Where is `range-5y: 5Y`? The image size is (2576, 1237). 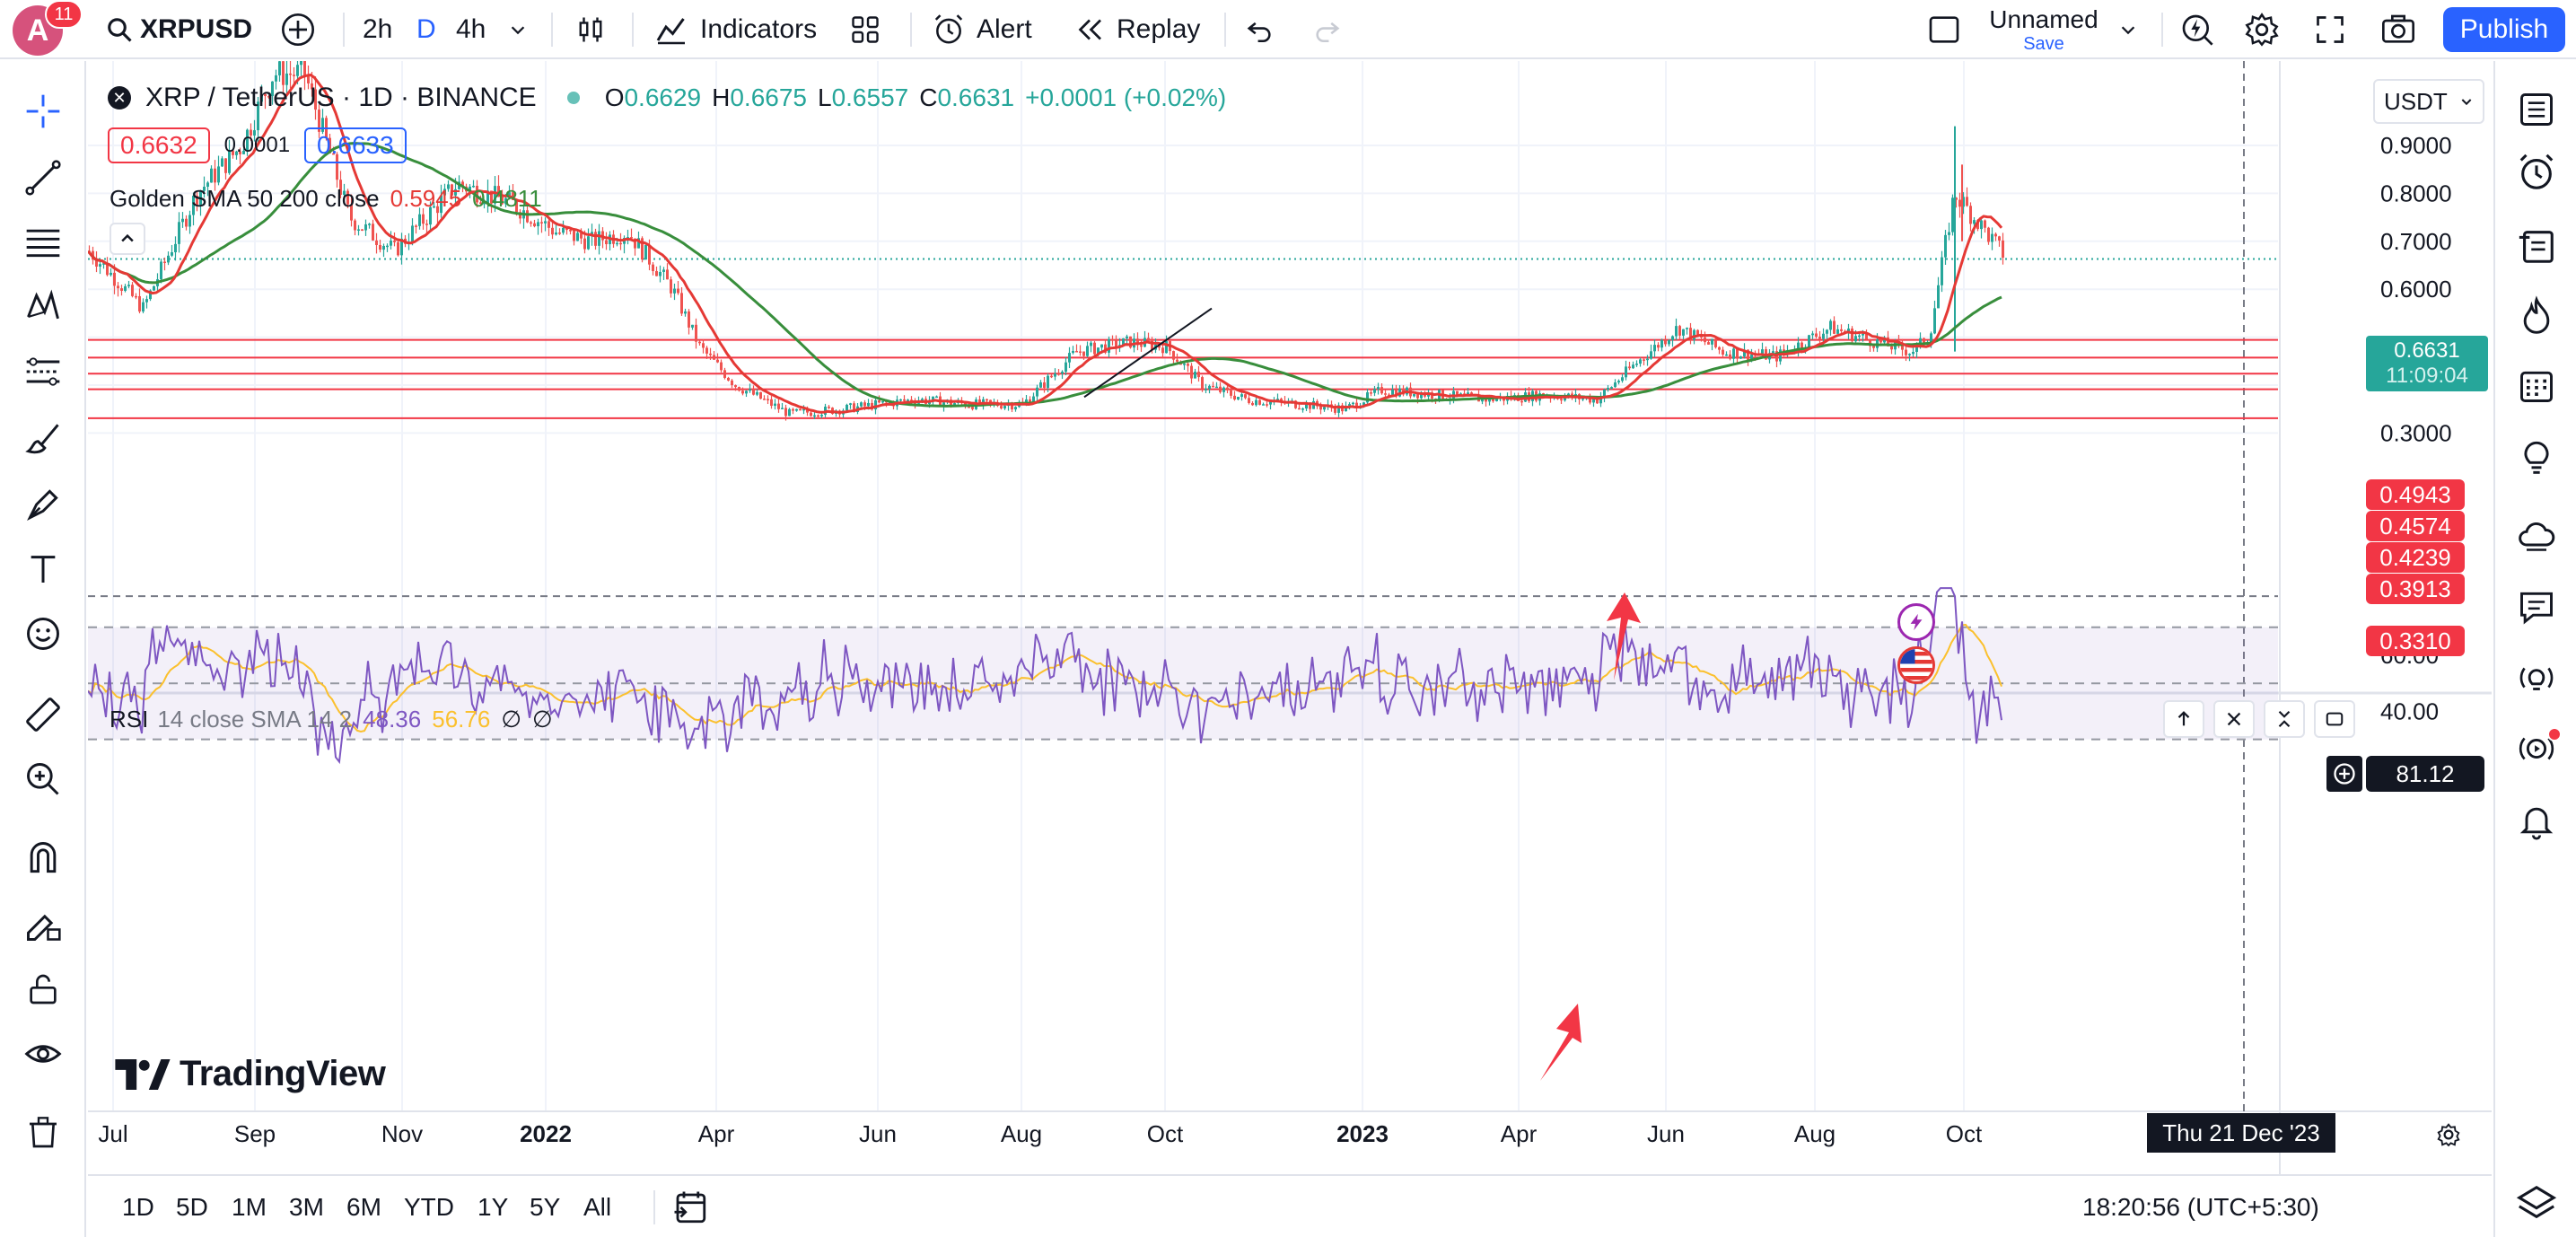
range-5y: 5Y is located at coordinates (545, 1207).